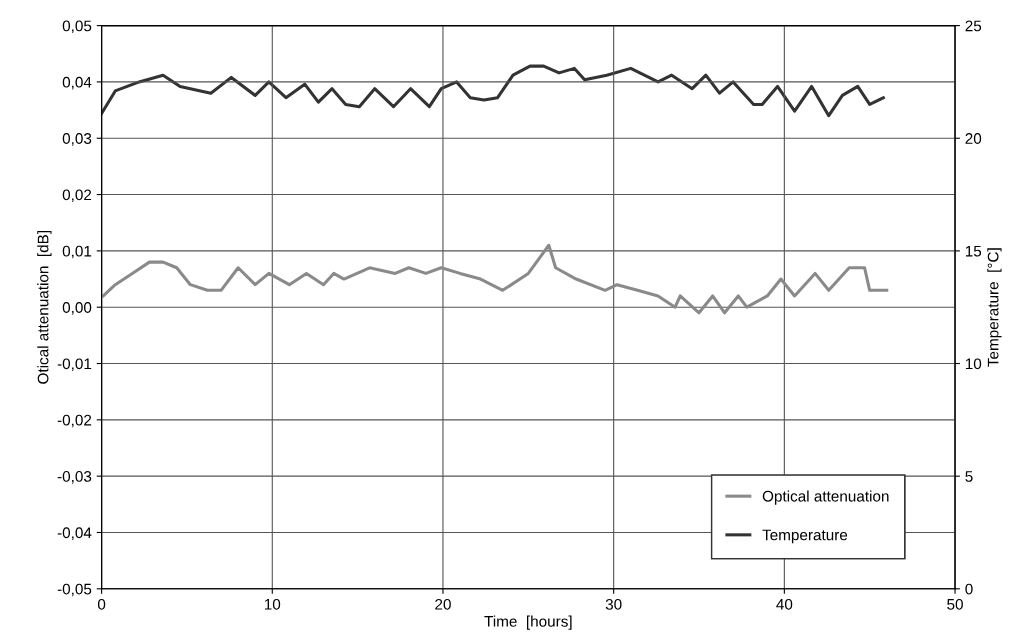 The image size is (1016, 640). Describe the element at coordinates (77, 139) in the screenshot. I see `y-tick-label: 0,03` at that location.